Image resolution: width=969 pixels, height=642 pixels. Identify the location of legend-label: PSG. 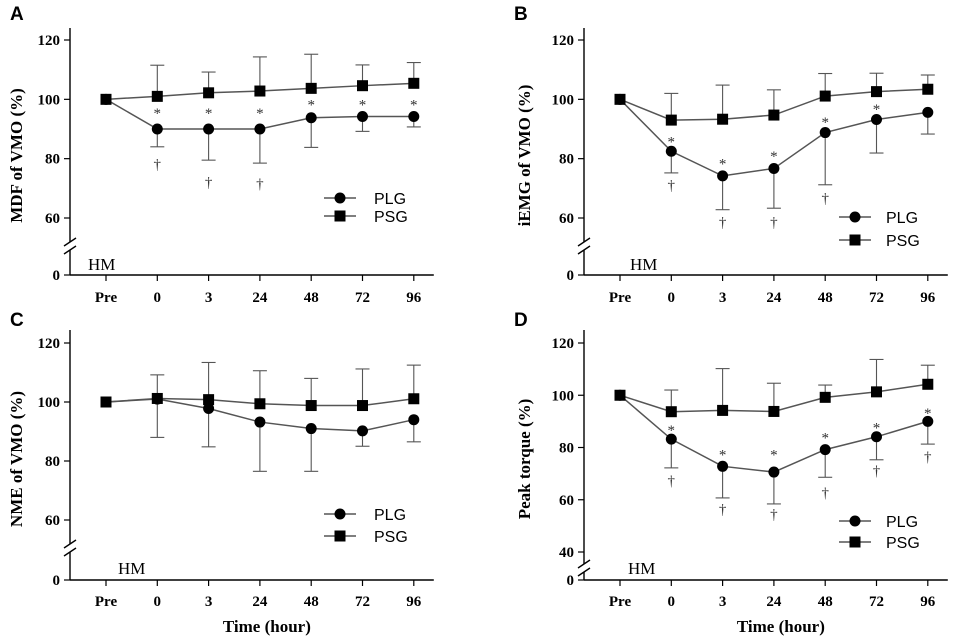
(391, 217).